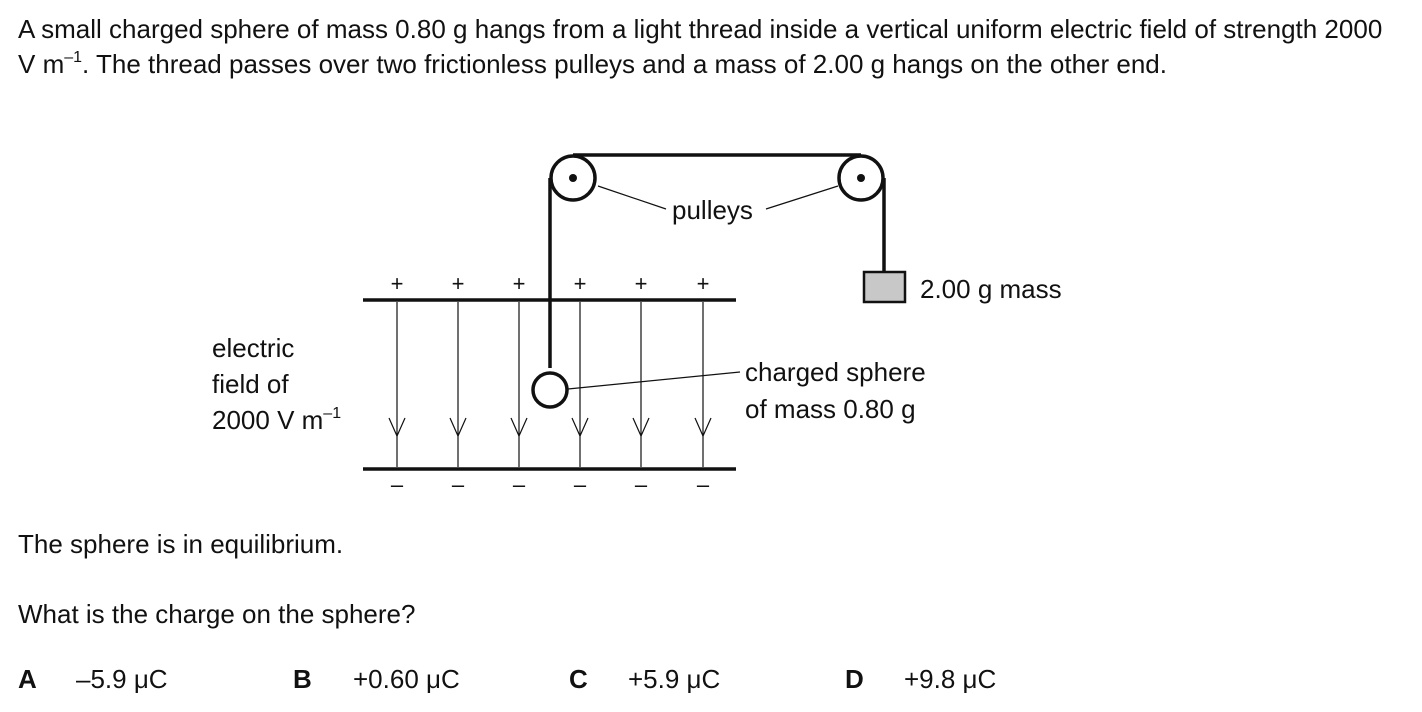 This screenshot has height=712, width=1422. Describe the element at coordinates (854, 679) in the screenshot. I see `option-letter: D` at that location.